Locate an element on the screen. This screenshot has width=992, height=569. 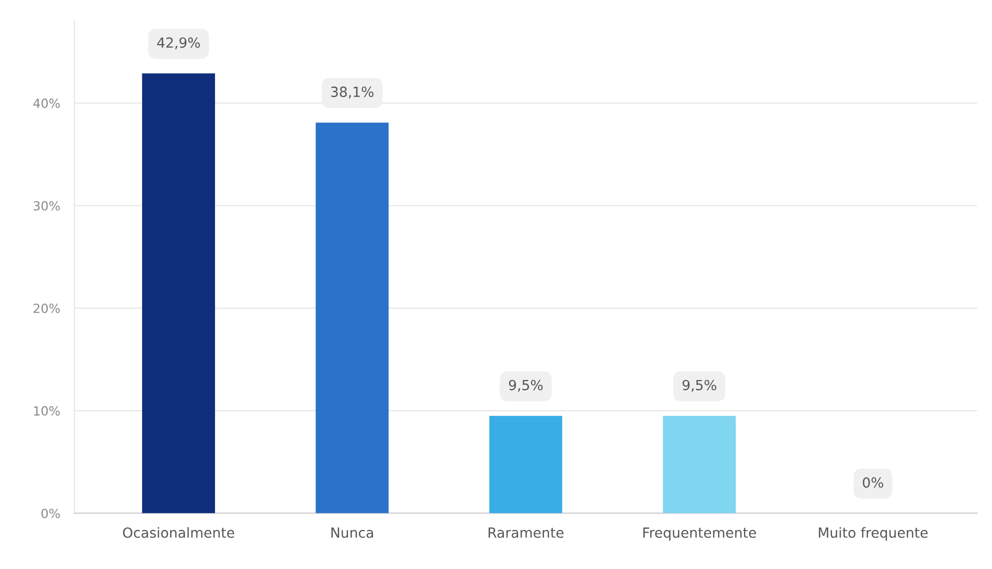
y-tick-label: 40% is located at coordinates (46, 103).